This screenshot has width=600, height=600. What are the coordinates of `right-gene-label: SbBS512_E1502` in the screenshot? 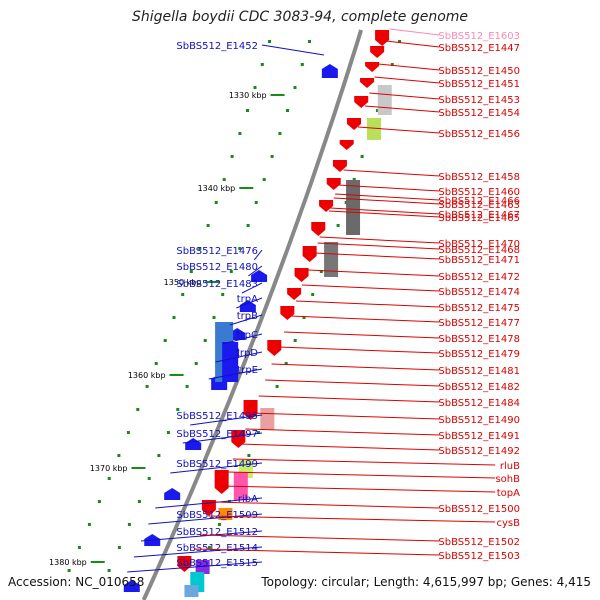 It's located at (479, 542).